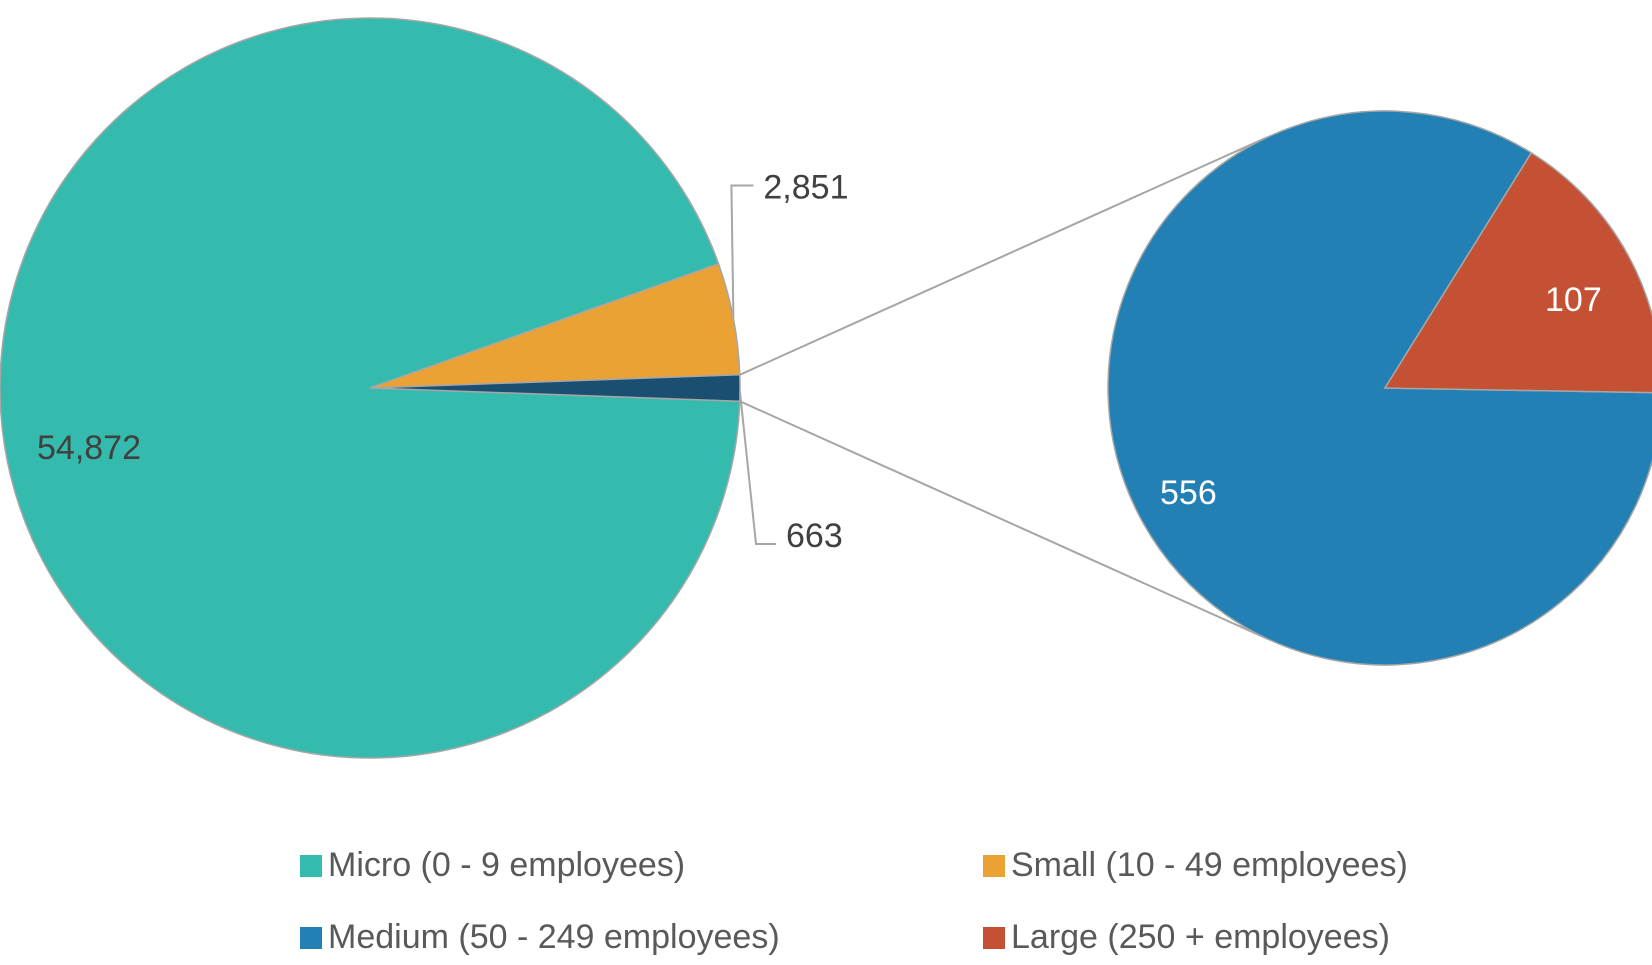  Describe the element at coordinates (814, 536) in the screenshot. I see `data-label-other: 663` at that location.